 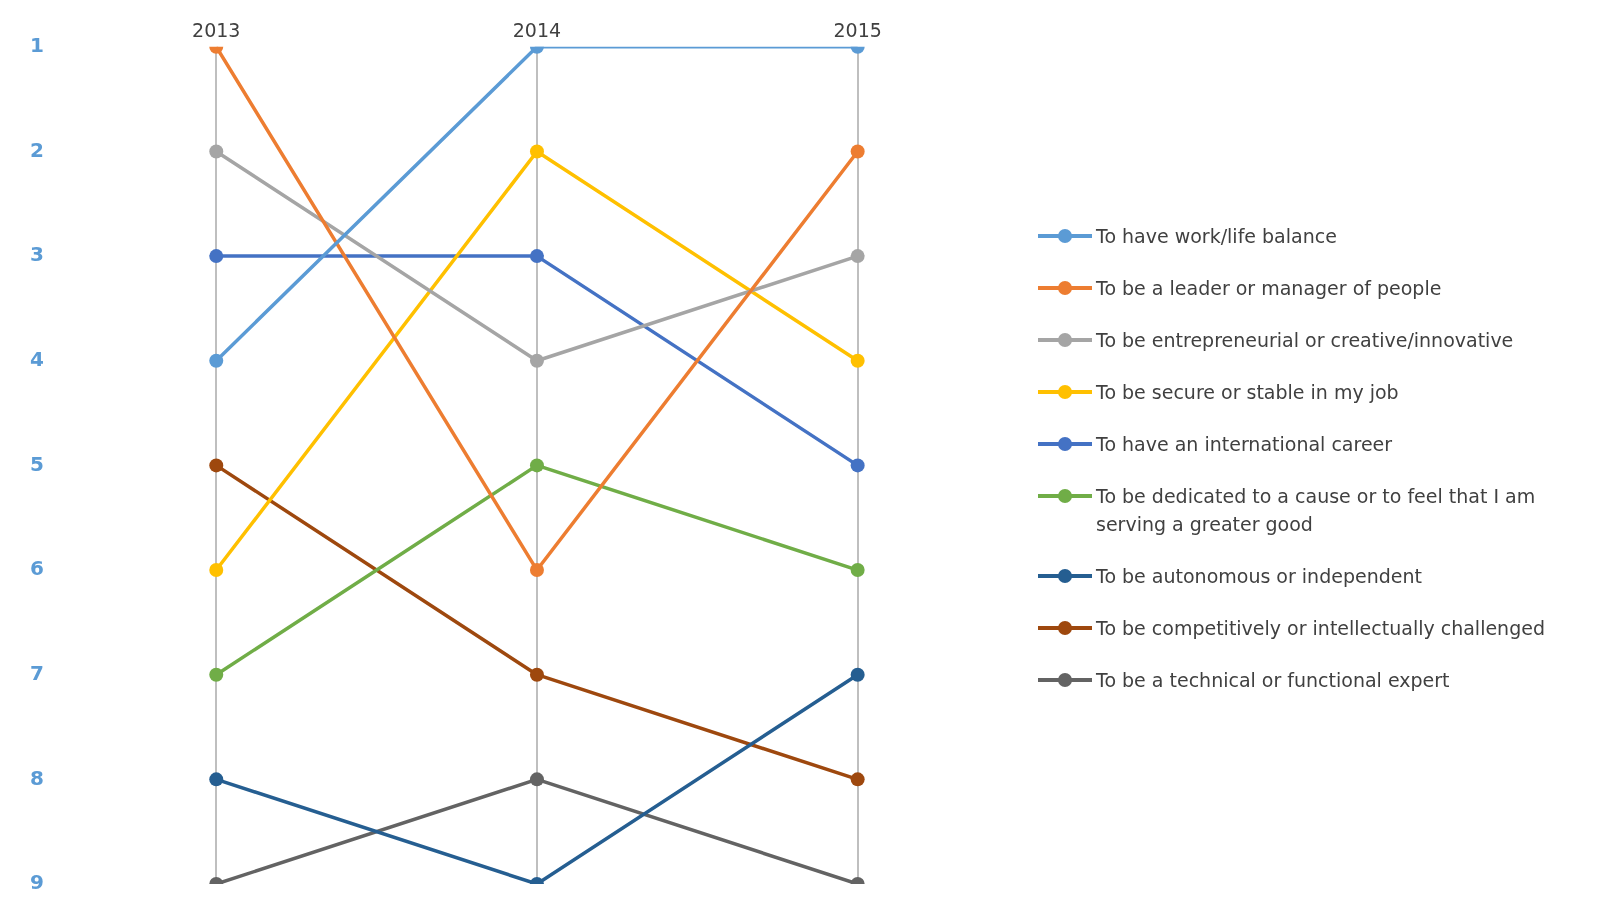 I want to click on legend-label: To have work/life balance, so click(x=1216, y=236).